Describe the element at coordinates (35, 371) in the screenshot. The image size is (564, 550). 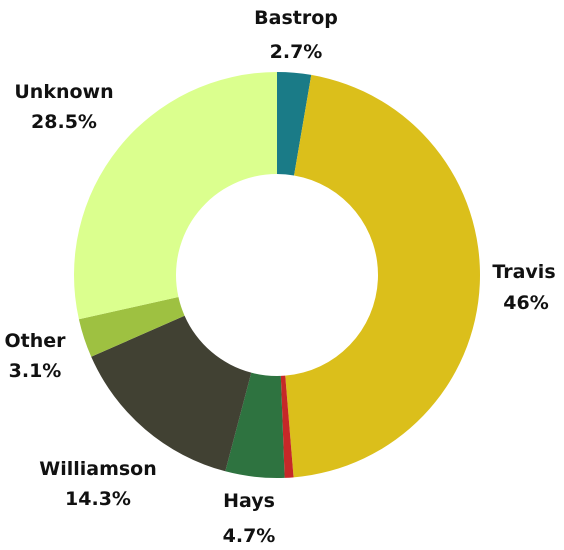
I see `label-other-value: 3.1%` at that location.